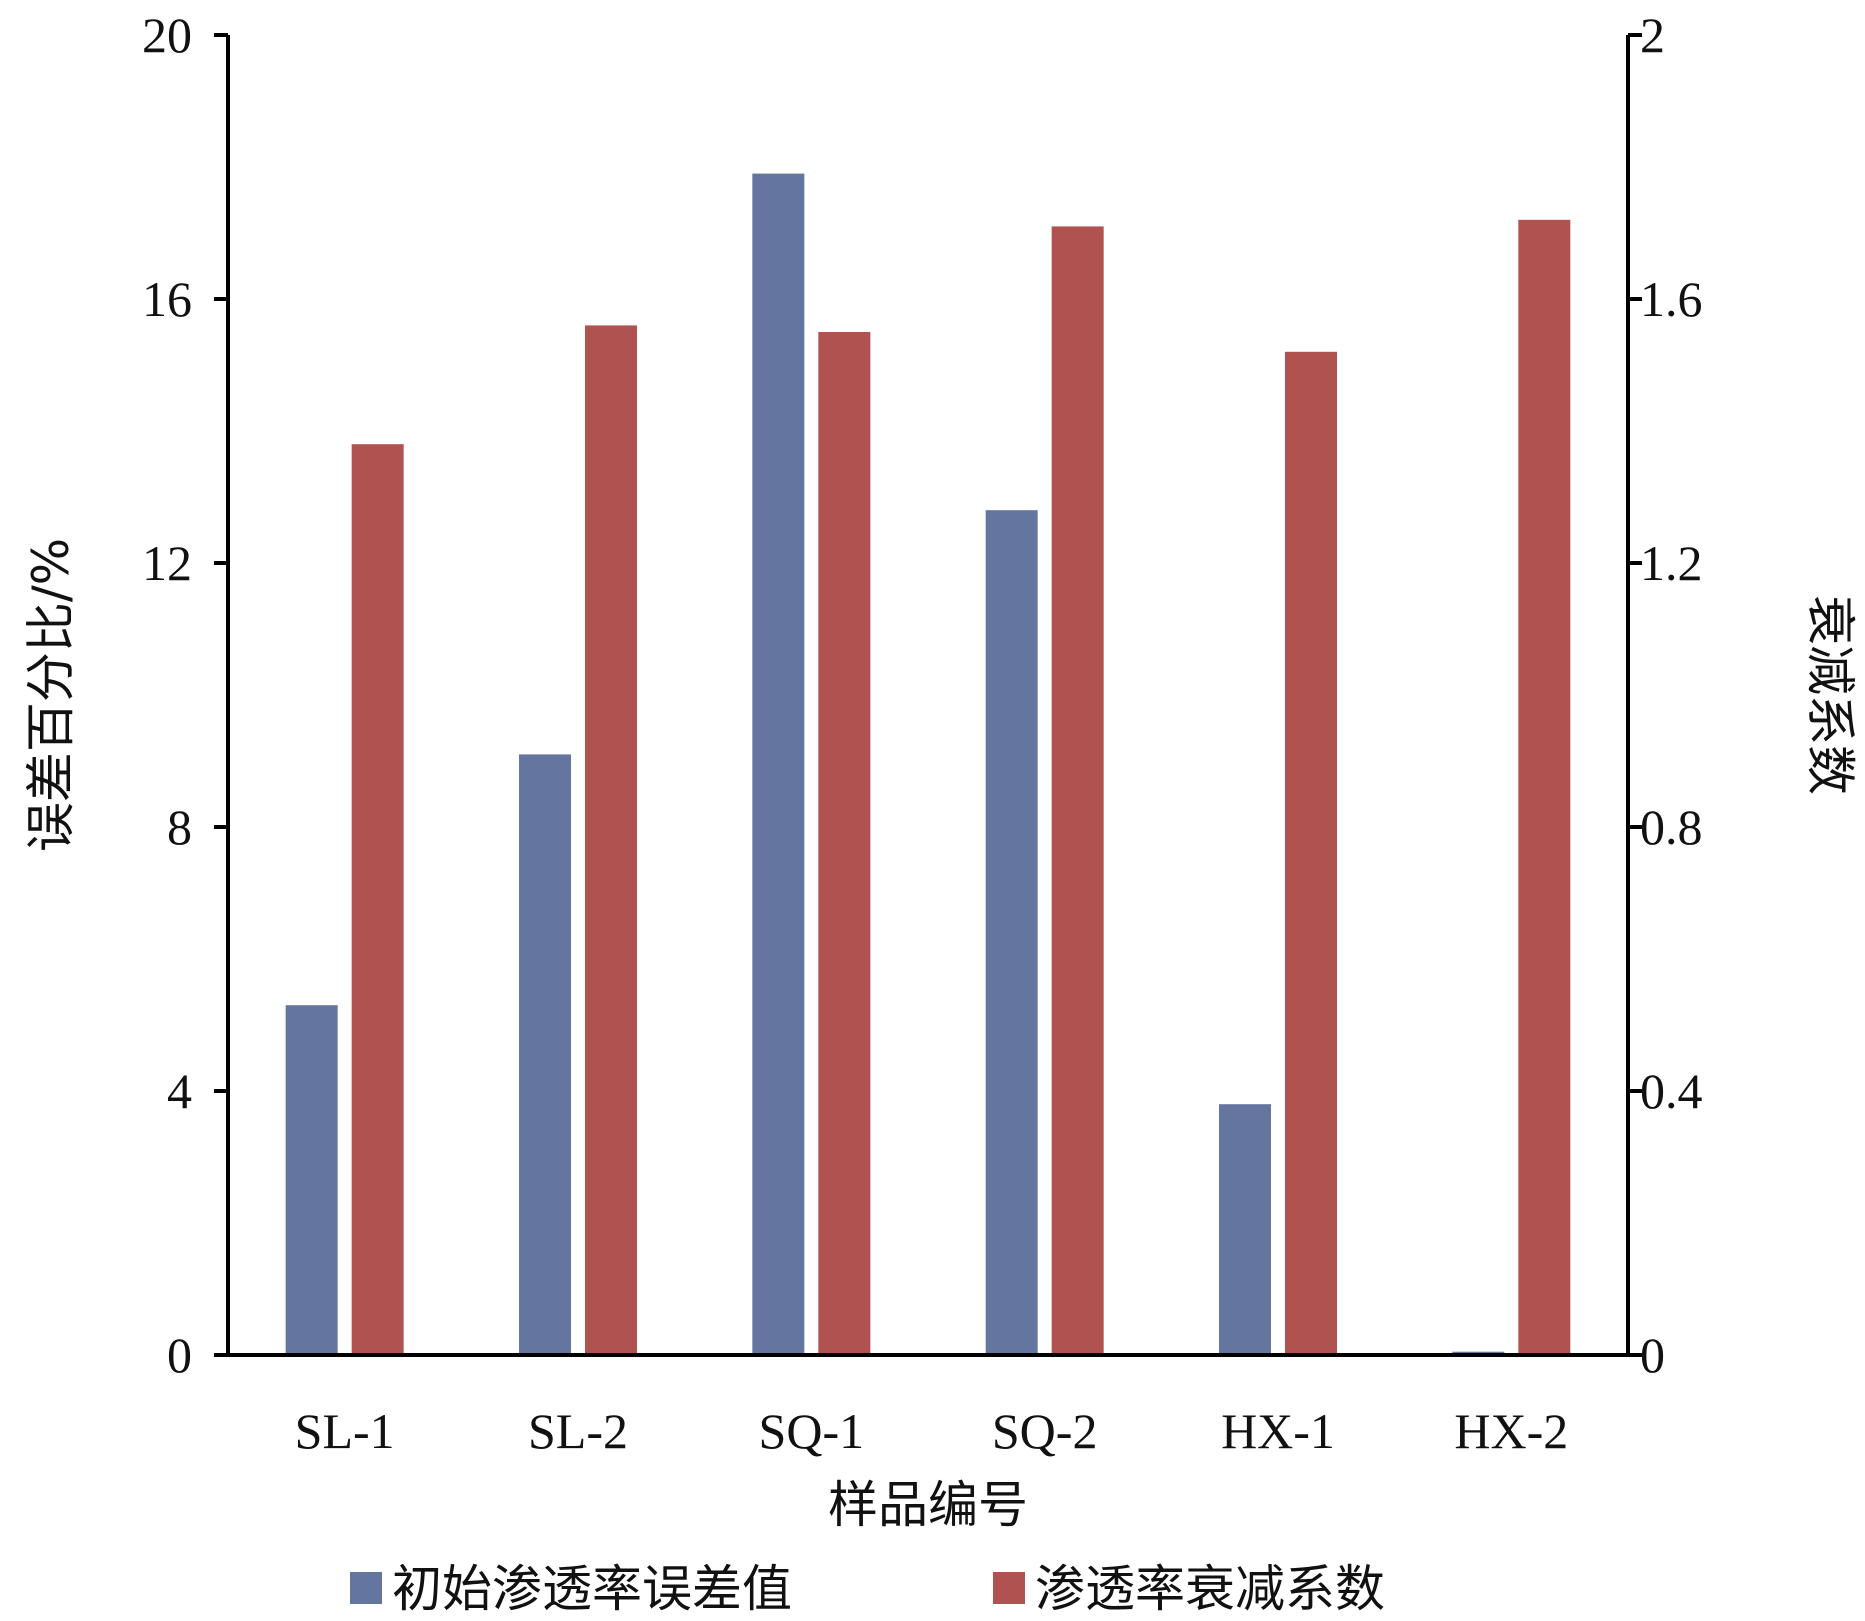 Image resolution: width=1865 pixels, height=1621 pixels. I want to click on right-axis-title: 衰减系数, so click(1830, 695).